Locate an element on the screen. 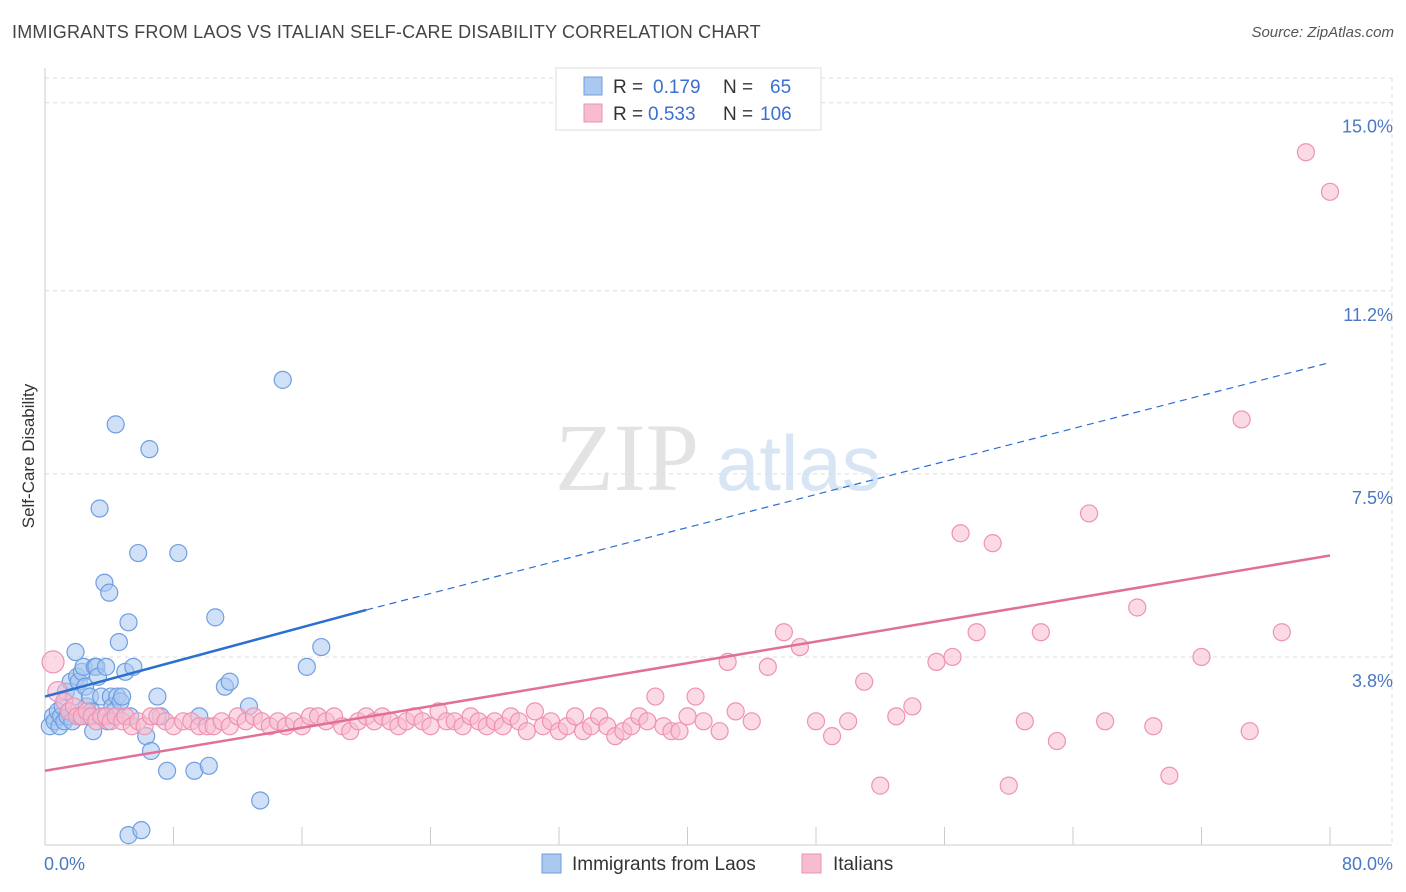  legend-n-label-laos: N = is located at coordinates (738, 87).